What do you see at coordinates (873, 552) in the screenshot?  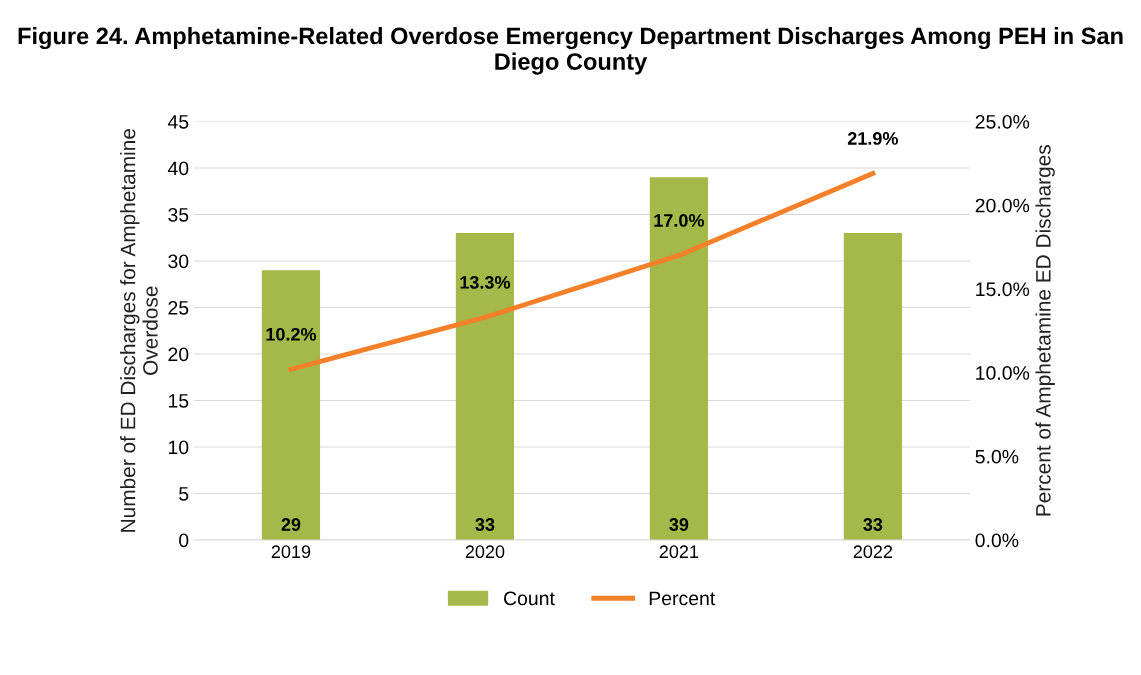 I see `x-tick-label: 2022` at bounding box center [873, 552].